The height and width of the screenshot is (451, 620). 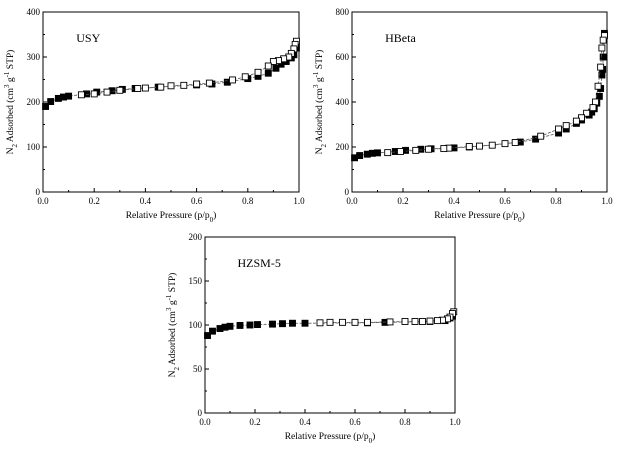 What do you see at coordinates (343, 102) in the screenshot?
I see `y-tick-label: 400` at bounding box center [343, 102].